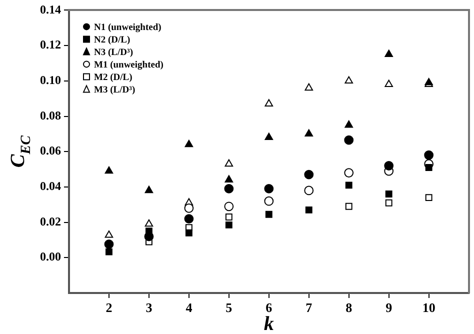 This screenshot has width=474, height=334. What do you see at coordinates (309, 308) in the screenshot?
I see `x-tick-label: 7` at bounding box center [309, 308].